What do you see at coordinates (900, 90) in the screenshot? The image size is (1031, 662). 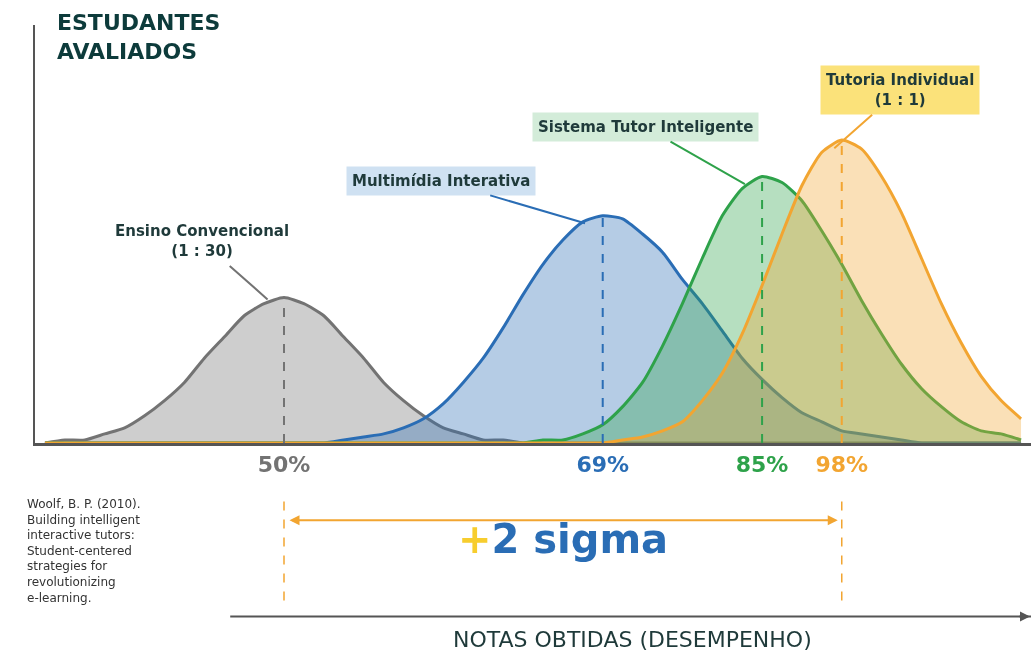 I see `text: Tutoria Individual (1 : 1)` at bounding box center [900, 90].